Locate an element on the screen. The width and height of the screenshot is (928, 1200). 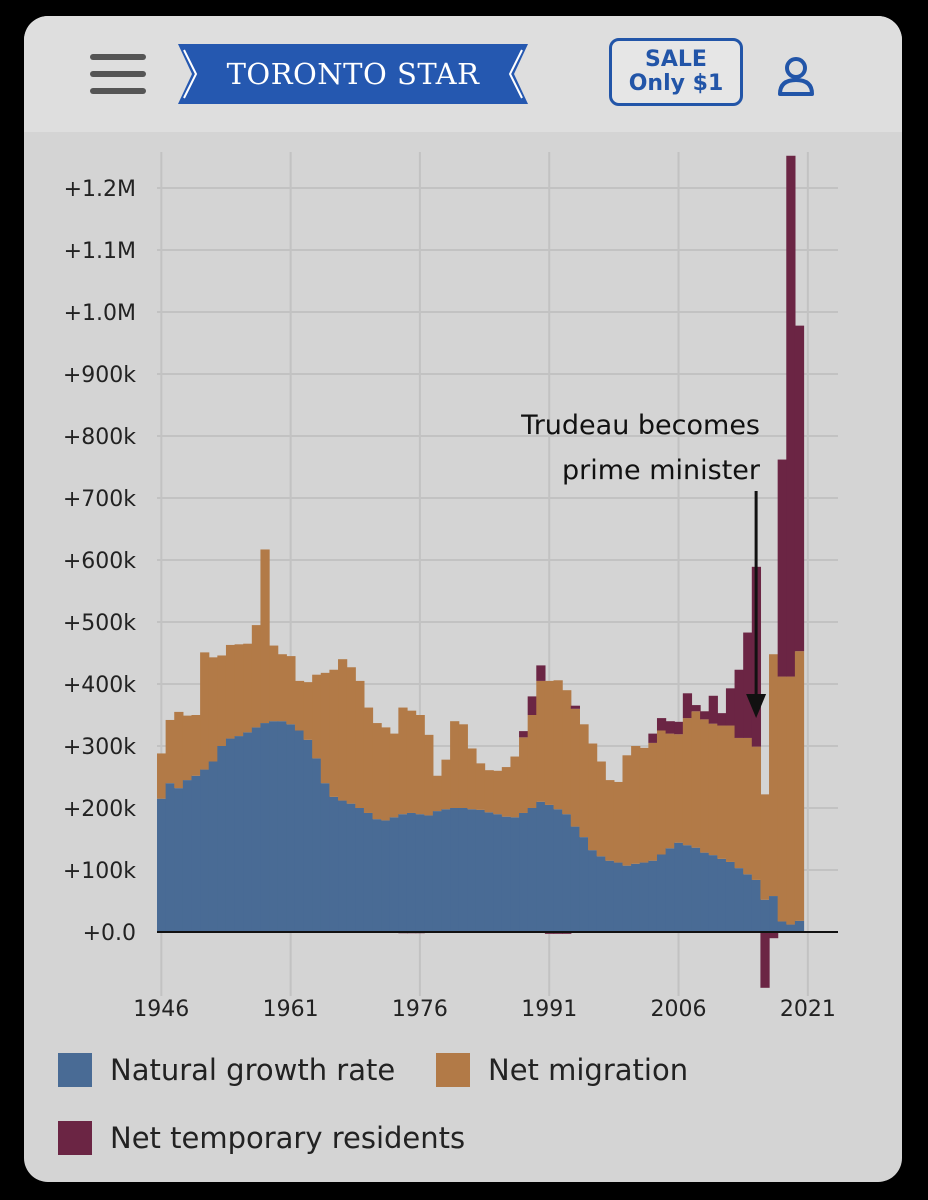
bar-net-migration-1991 is located at coordinates (549, 742).